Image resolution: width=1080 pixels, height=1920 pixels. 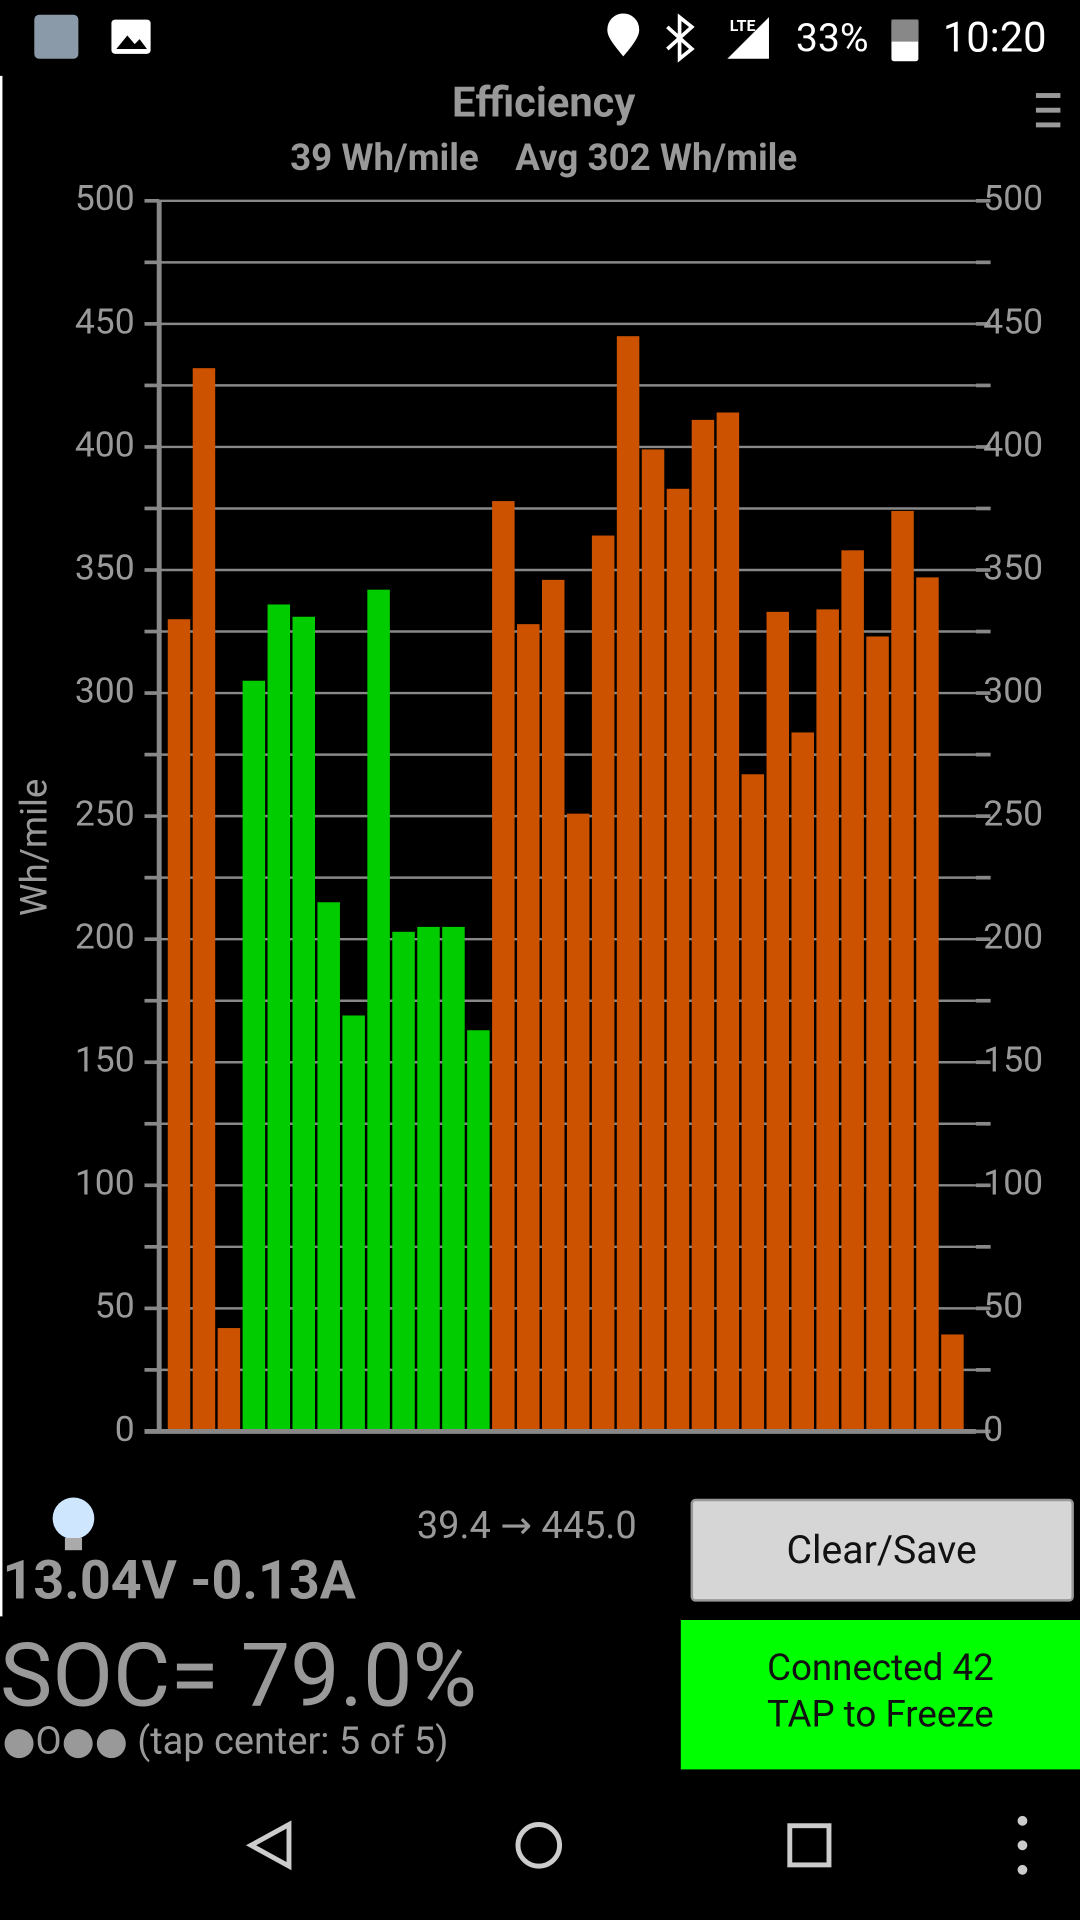 What do you see at coordinates (1013, 690) in the screenshot?
I see `y2-tick-label: 300` at bounding box center [1013, 690].